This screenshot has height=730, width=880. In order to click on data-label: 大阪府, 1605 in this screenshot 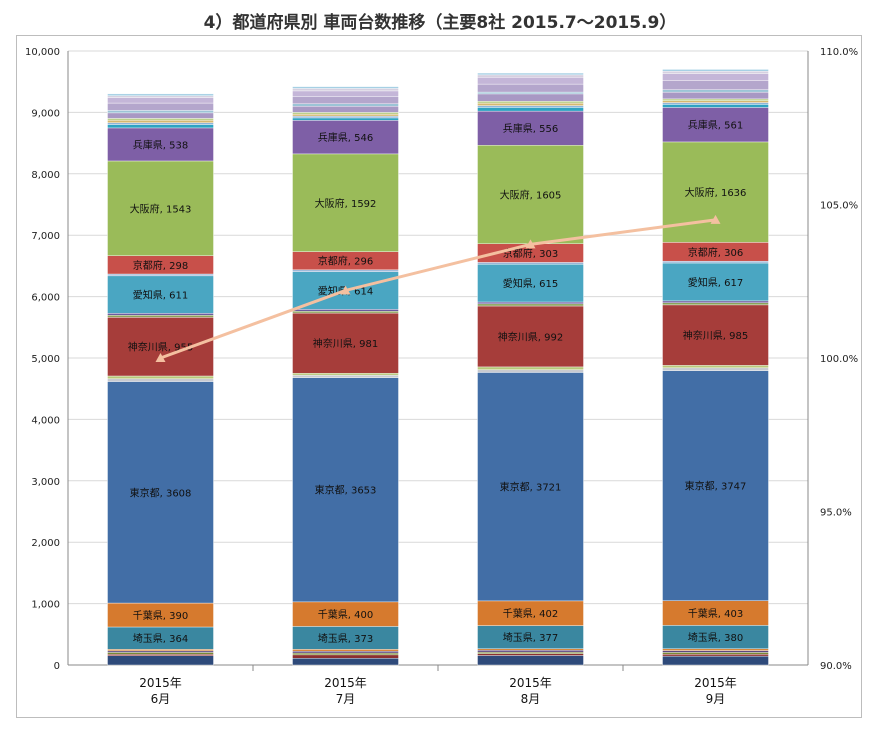, I will do `click(531, 195)`.